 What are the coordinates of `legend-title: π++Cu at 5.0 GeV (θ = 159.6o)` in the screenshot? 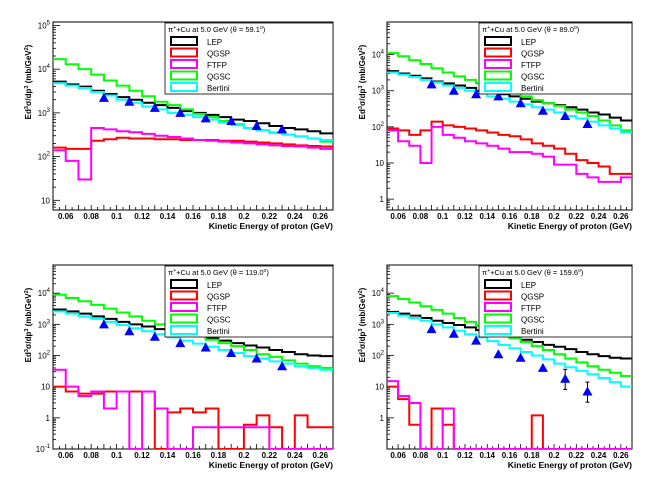 It's located at (533, 272).